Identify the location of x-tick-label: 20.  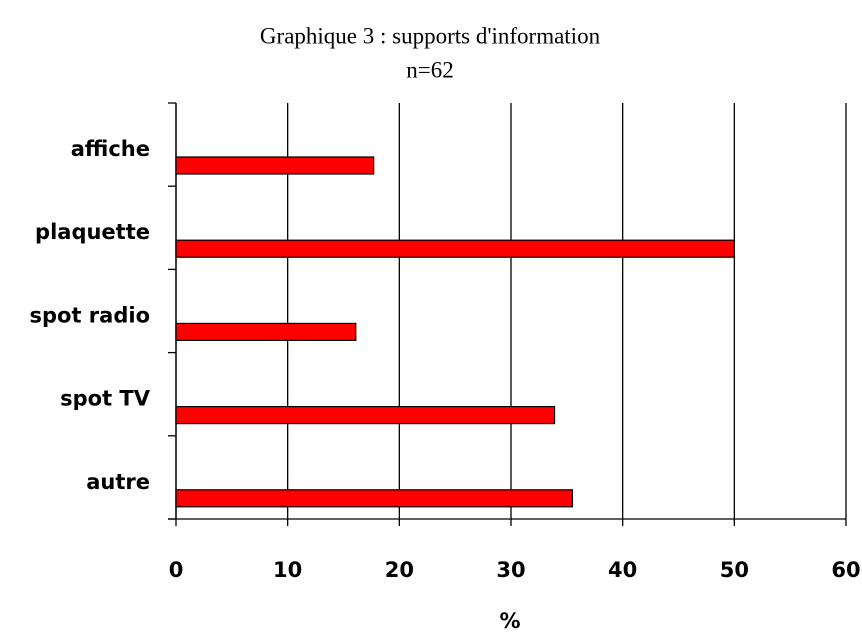
(399, 570).